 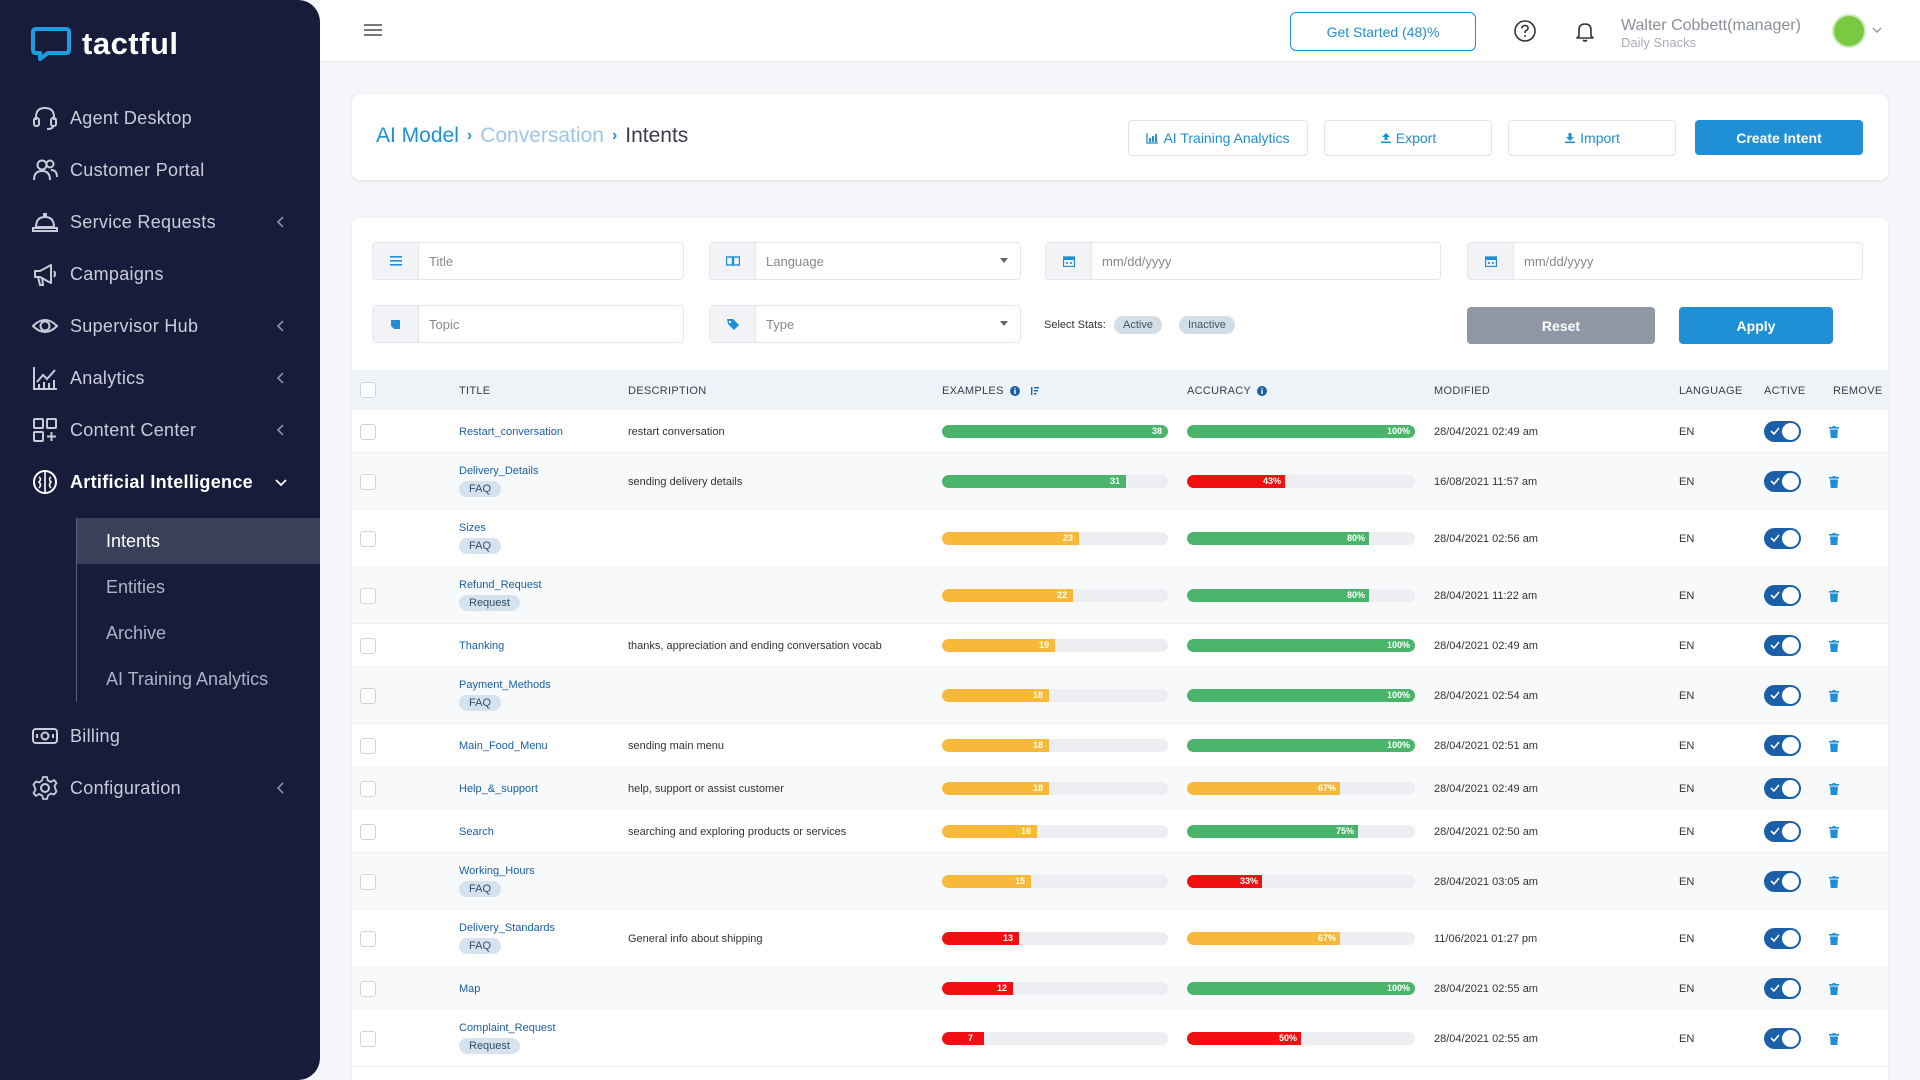 I want to click on submenu-item-intents: Intents, so click(x=198, y=541).